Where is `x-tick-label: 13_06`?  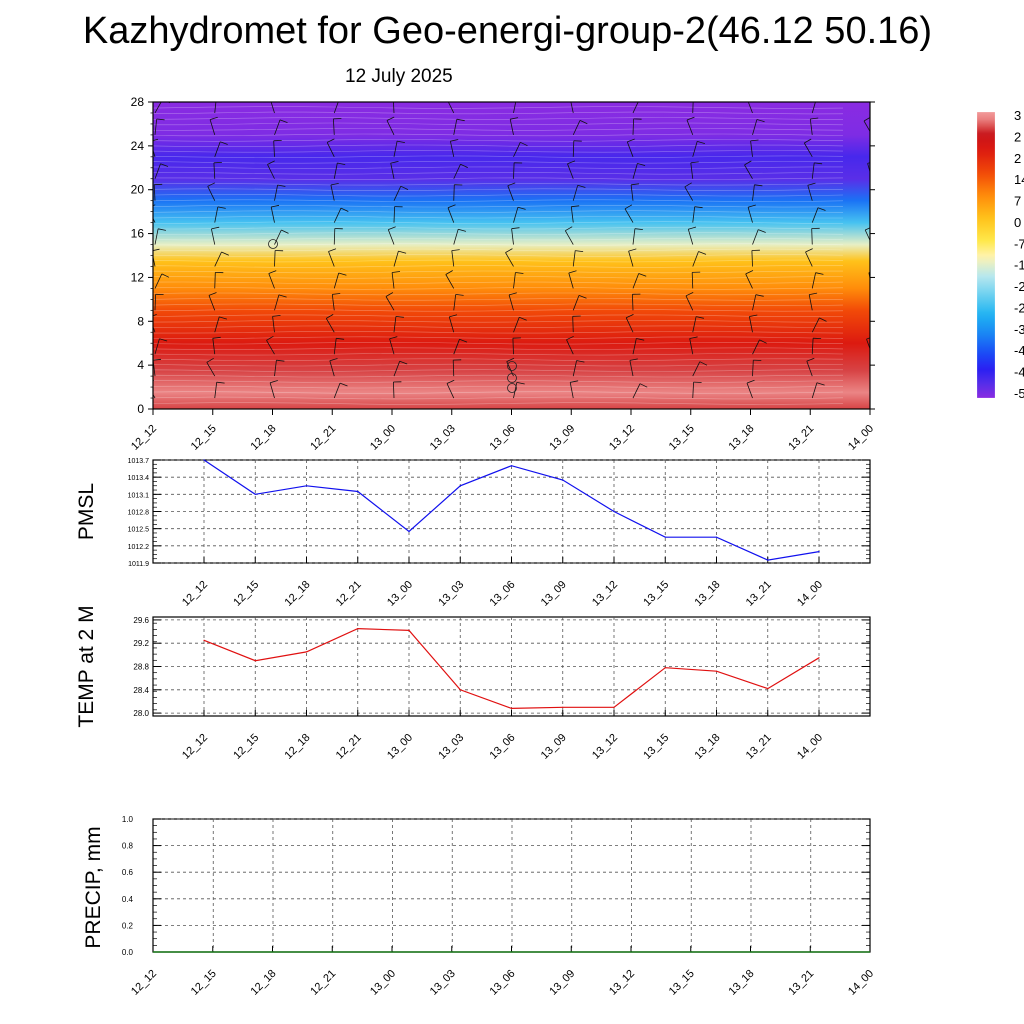 x-tick-label: 13_06 is located at coordinates (503, 983).